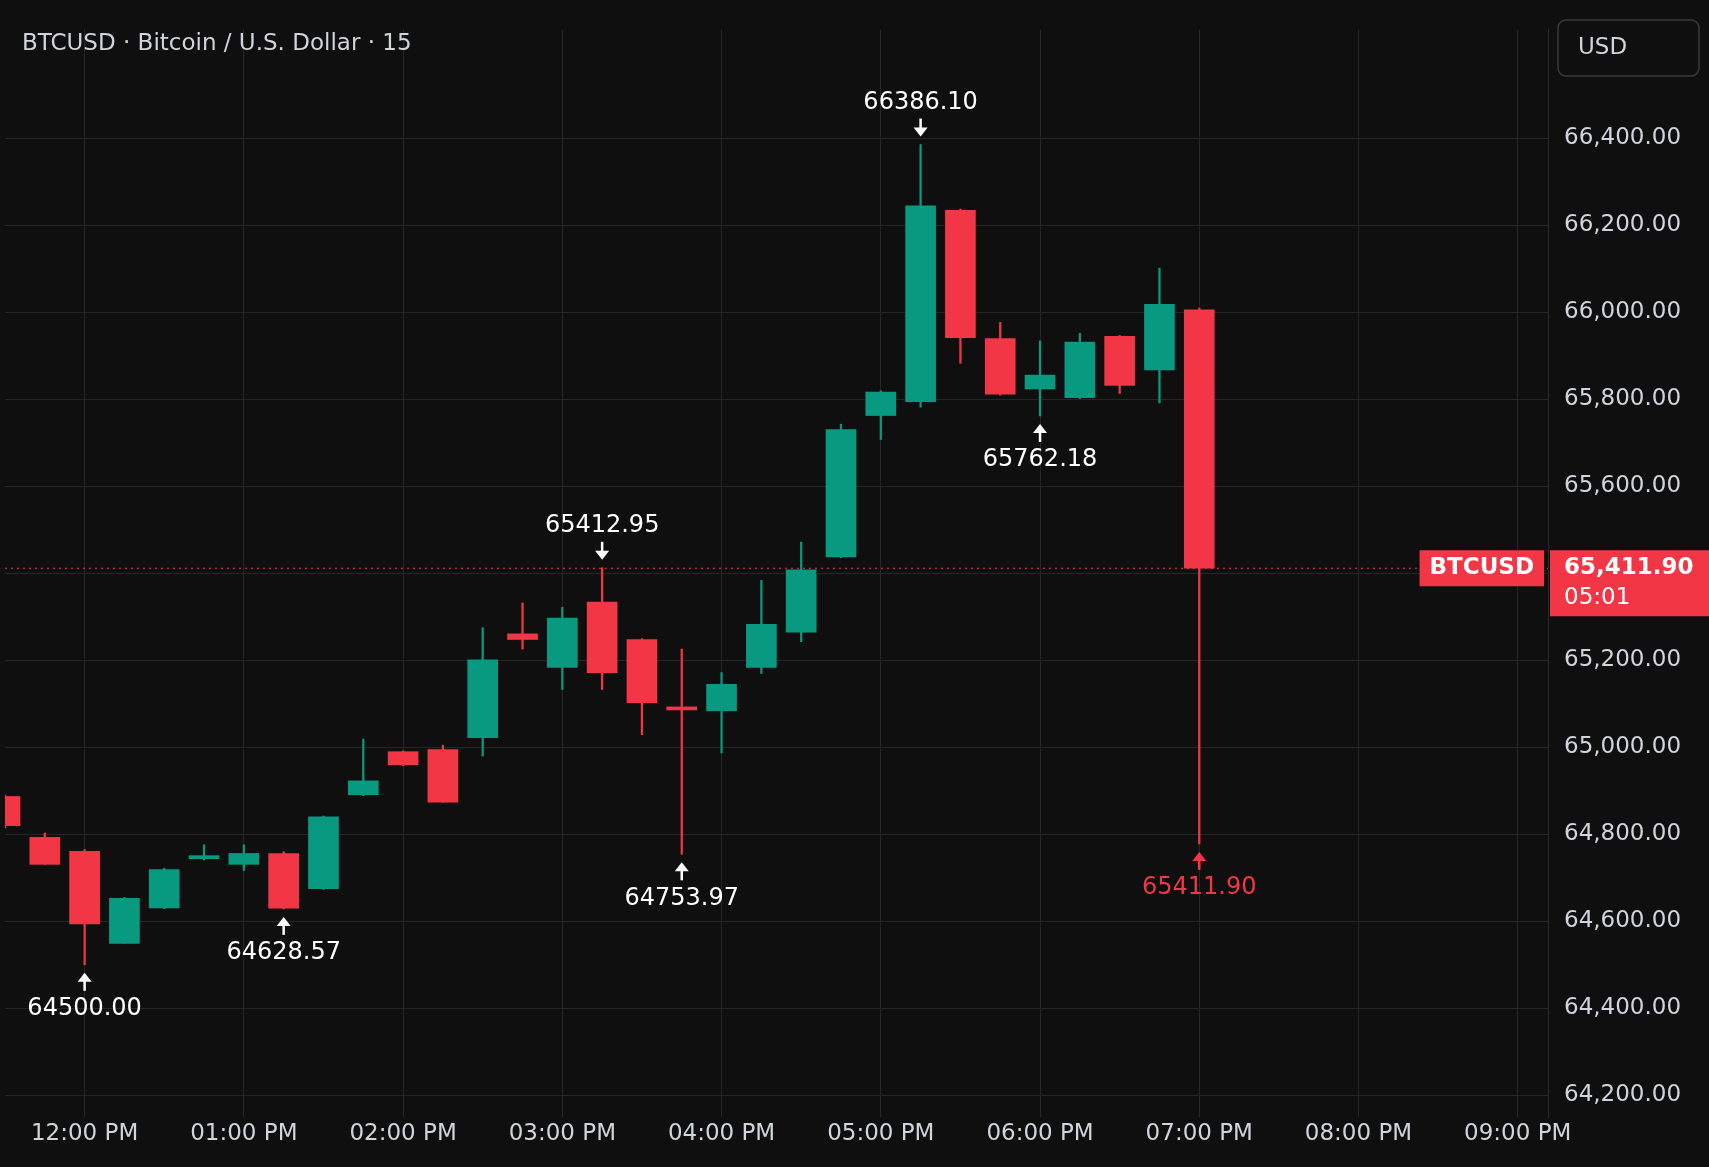  Describe the element at coordinates (1358, 1131) in the screenshot. I see `x-tick-label: 08:00 PM` at that location.